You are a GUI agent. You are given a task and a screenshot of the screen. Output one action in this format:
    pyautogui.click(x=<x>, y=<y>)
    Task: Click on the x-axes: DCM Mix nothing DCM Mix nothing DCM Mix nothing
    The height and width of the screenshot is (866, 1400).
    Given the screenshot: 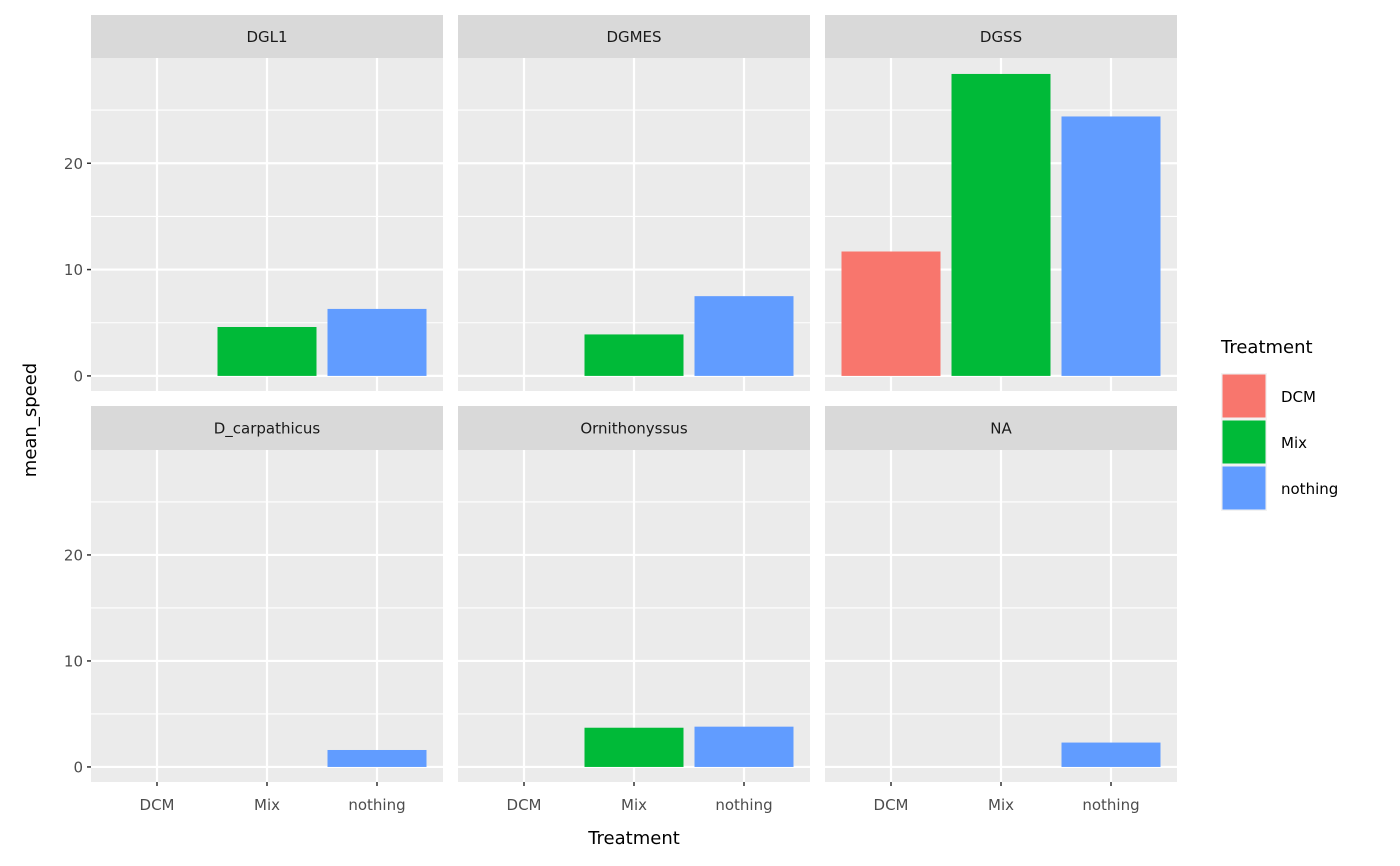 What is the action you would take?
    pyautogui.click(x=640, y=798)
    